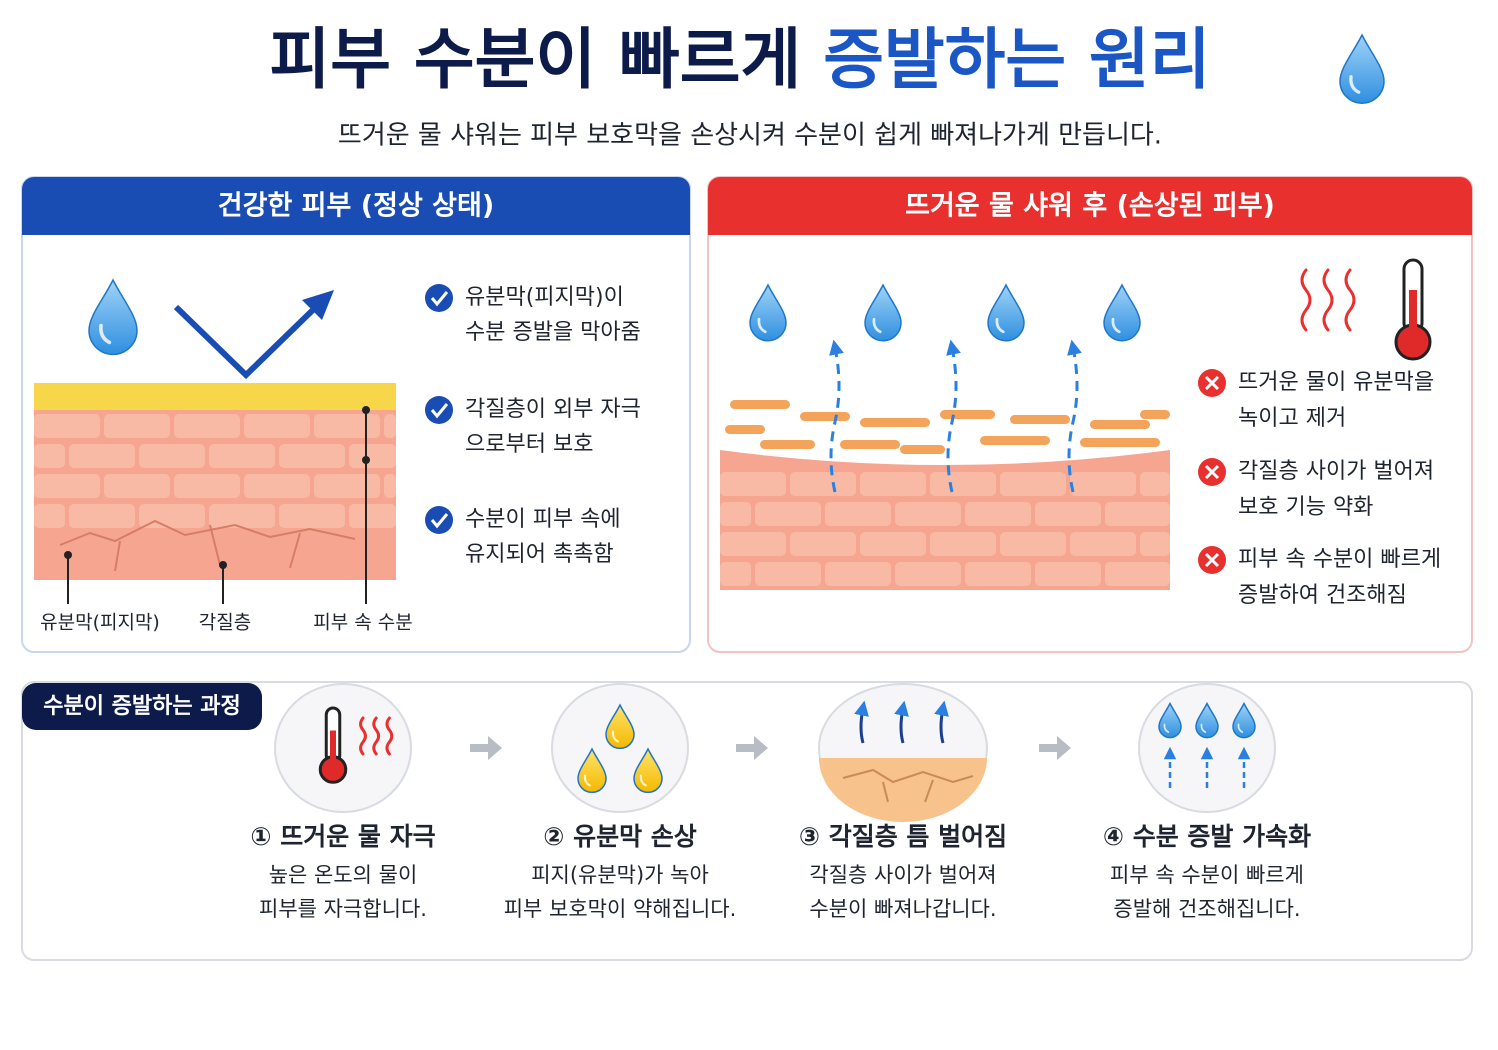 This screenshot has width=1498, height=1050. What do you see at coordinates (553, 409) in the screenshot?
I see `check-text: 각질층이 외부 자극` at bounding box center [553, 409].